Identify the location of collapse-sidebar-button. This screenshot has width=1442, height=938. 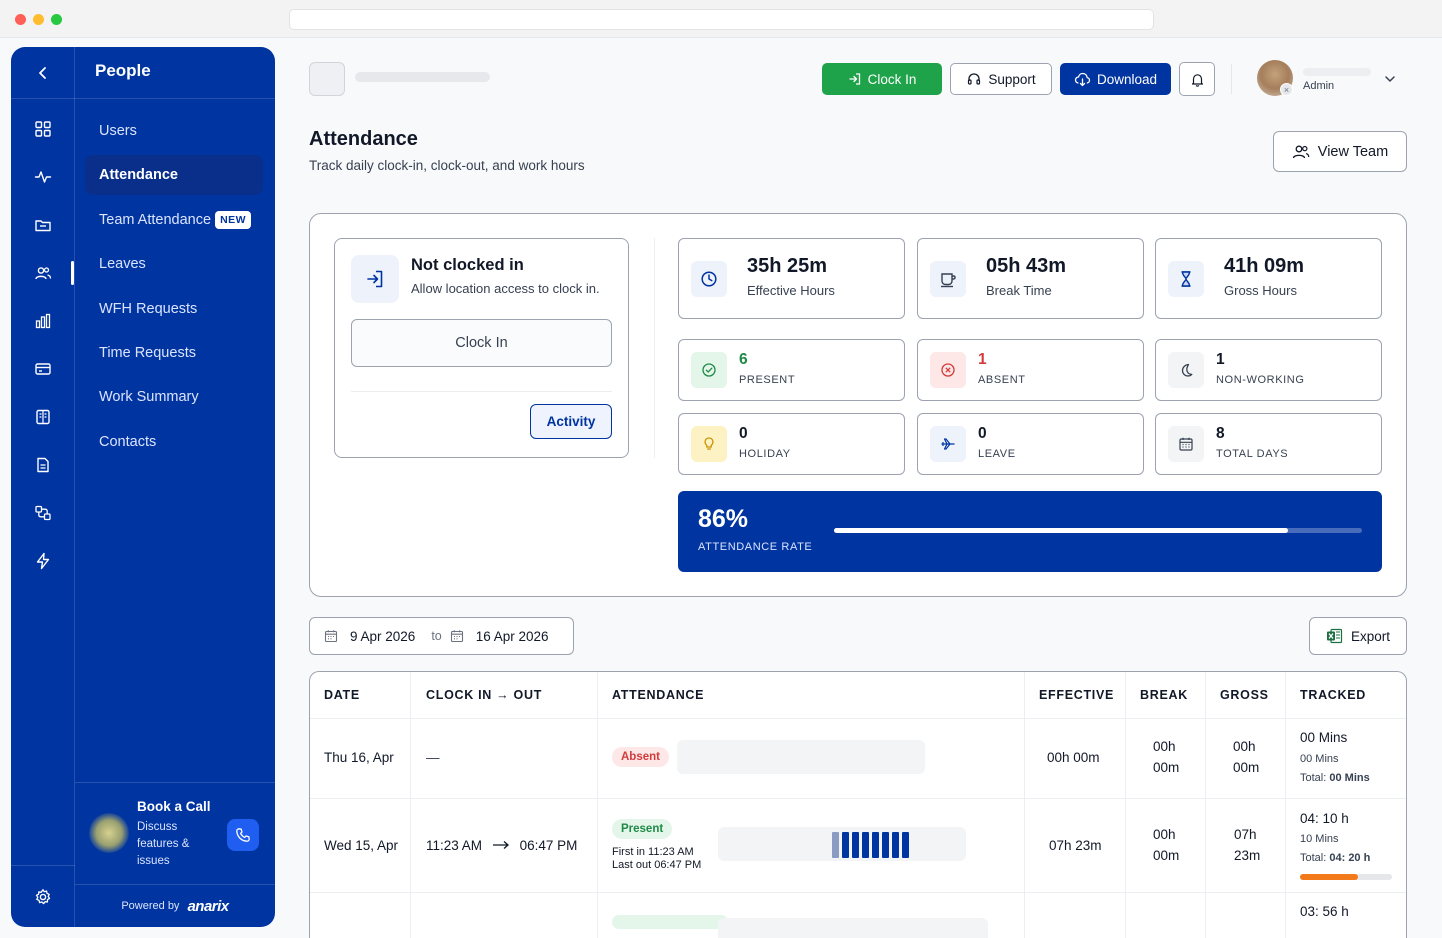
(43, 73).